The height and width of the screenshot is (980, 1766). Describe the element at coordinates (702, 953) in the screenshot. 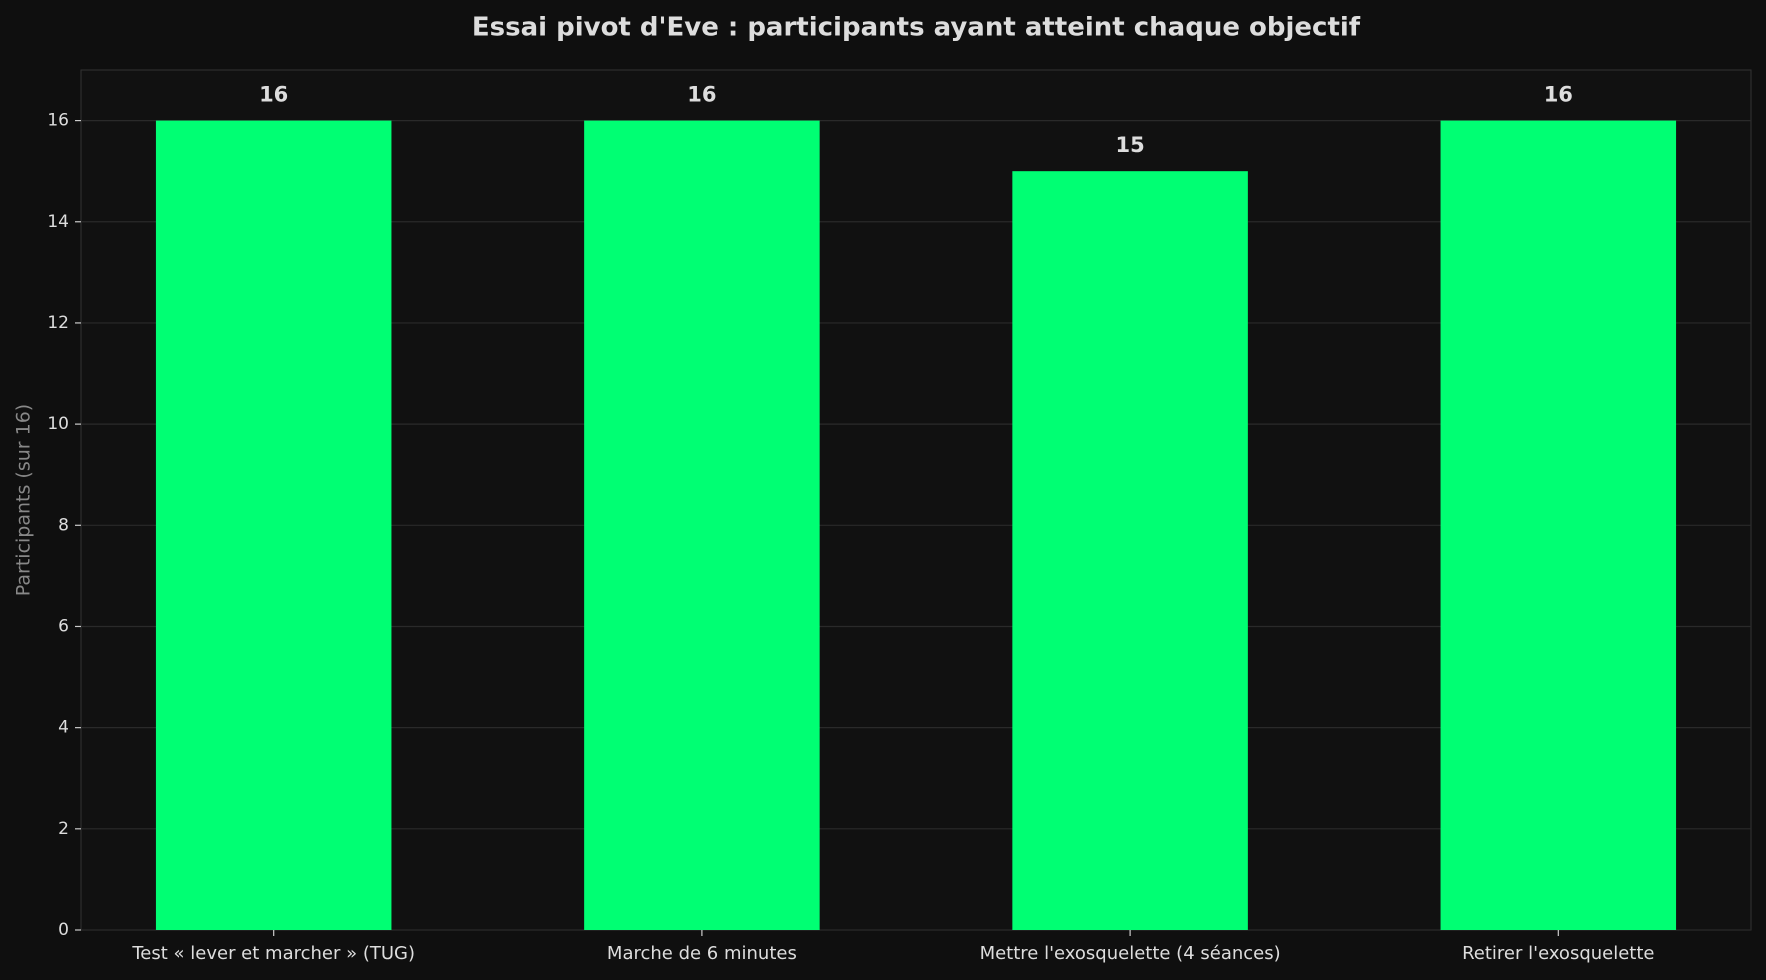

I see `x-tick-label: Marche de 6 minutes` at that location.